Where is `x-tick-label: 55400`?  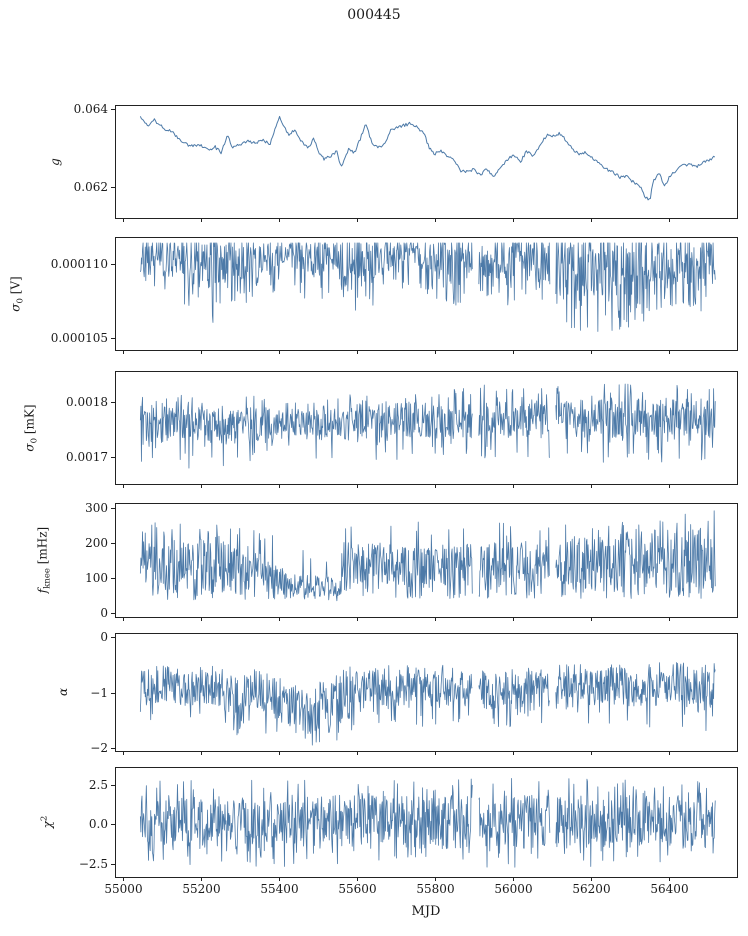 x-tick-label: 55400 is located at coordinates (279, 889).